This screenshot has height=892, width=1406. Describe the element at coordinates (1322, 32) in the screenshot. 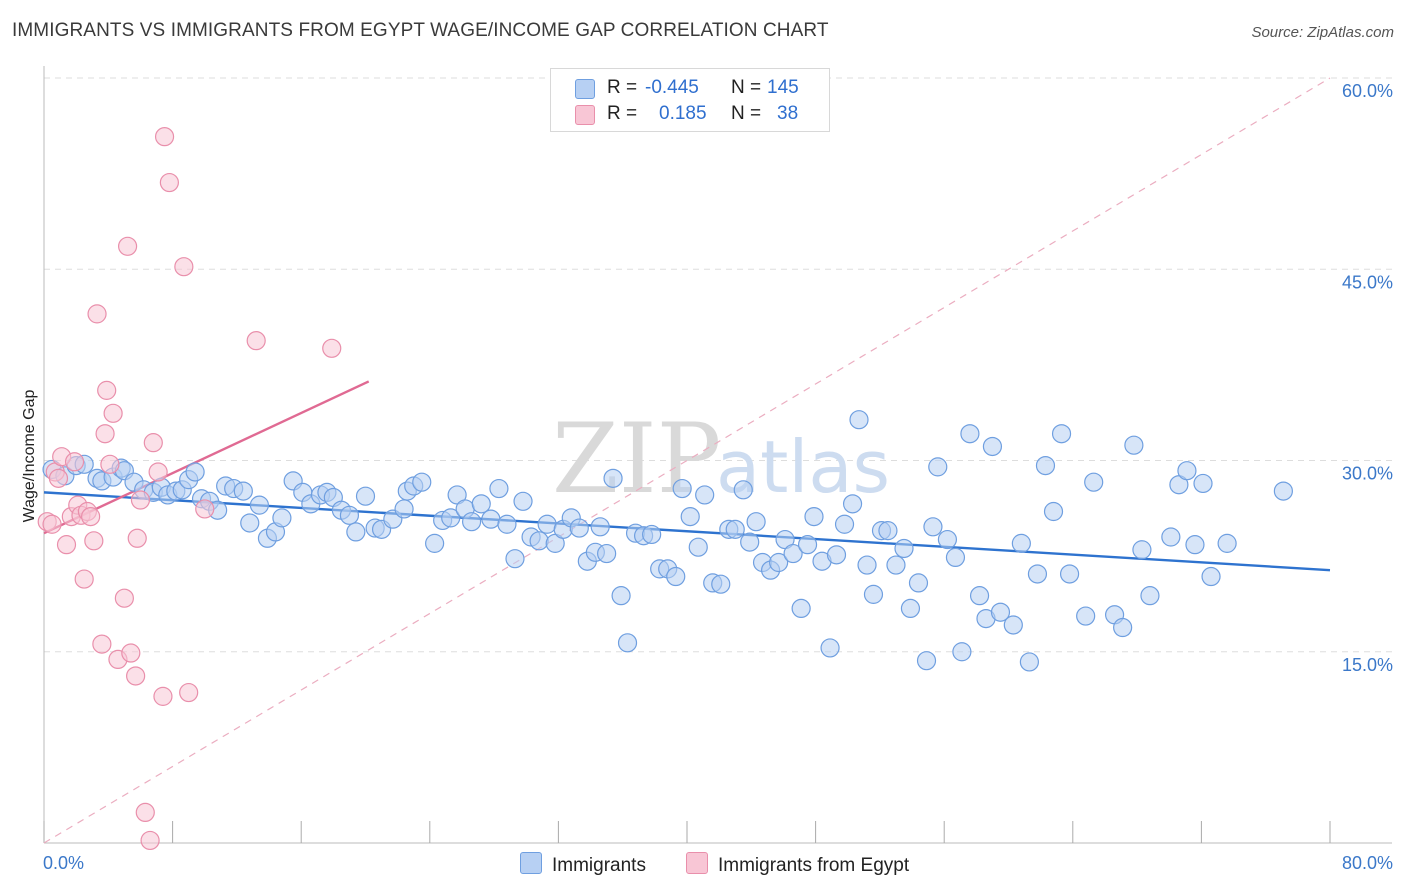

I see `source-label: Source: ZipAtlas.com` at that location.